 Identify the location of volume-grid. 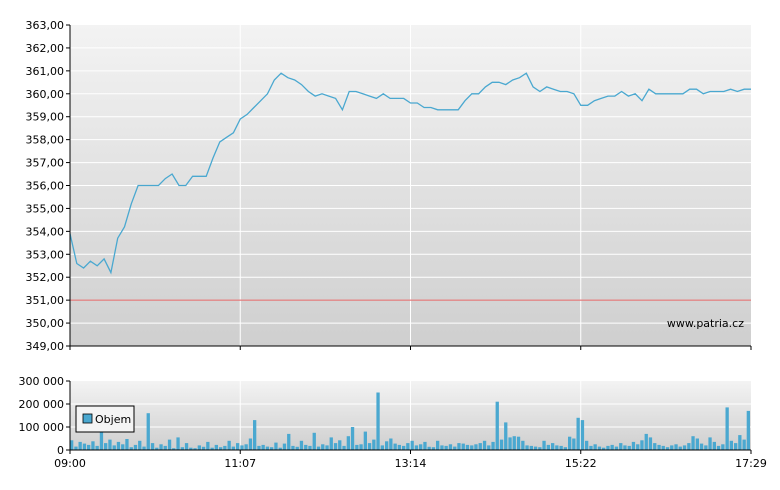
(410, 415).